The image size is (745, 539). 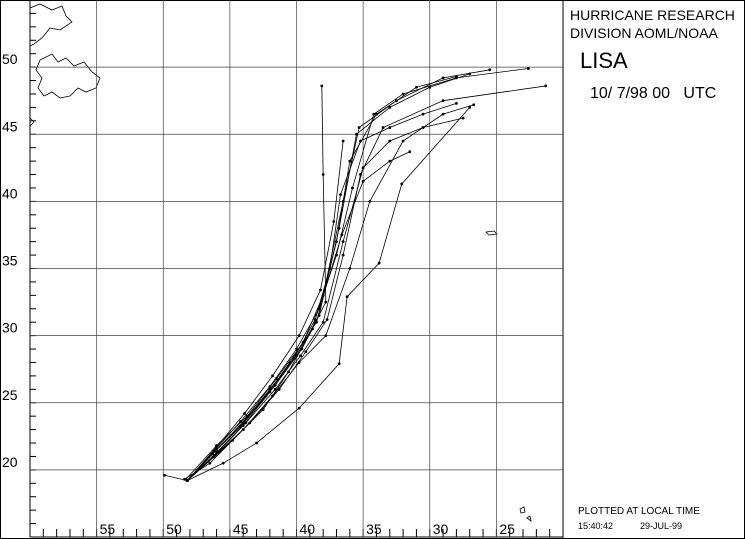 I want to click on x-tick-label: 30, so click(x=441, y=529).